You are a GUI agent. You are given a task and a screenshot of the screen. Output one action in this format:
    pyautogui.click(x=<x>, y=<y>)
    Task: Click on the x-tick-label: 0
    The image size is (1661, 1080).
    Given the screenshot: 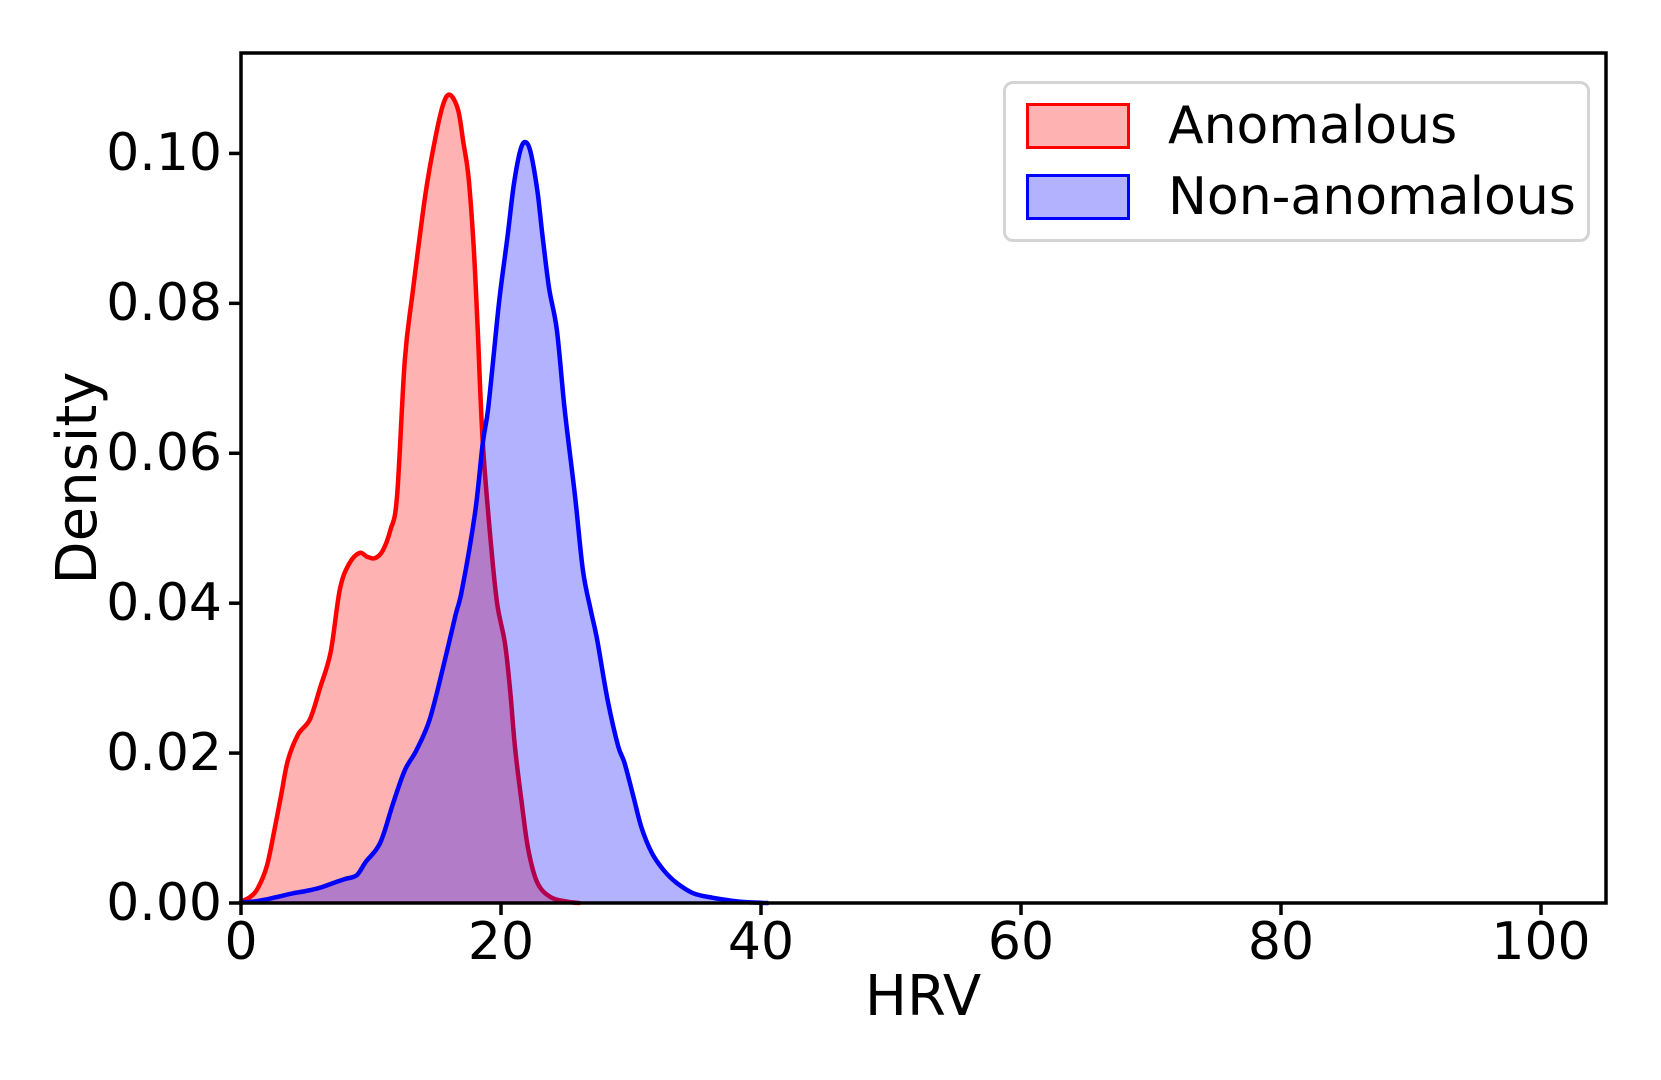 What is the action you would take?
    pyautogui.click(x=241, y=942)
    